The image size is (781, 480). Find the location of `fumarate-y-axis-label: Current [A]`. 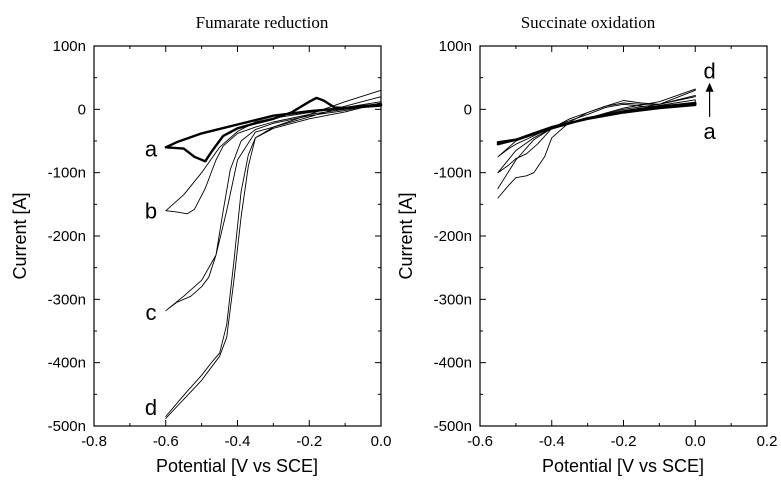

fumarate-y-axis-label: Current [A] is located at coordinates (20, 235).